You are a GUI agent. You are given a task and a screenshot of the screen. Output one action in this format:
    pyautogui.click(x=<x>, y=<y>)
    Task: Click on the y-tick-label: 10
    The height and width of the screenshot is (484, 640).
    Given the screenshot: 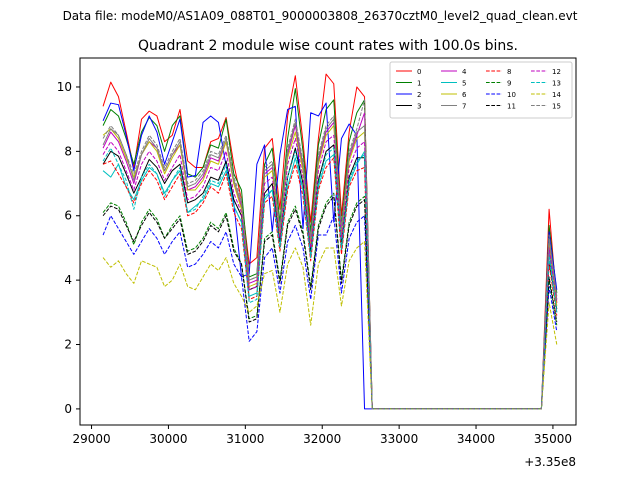 What is the action you would take?
    pyautogui.click(x=64, y=87)
    